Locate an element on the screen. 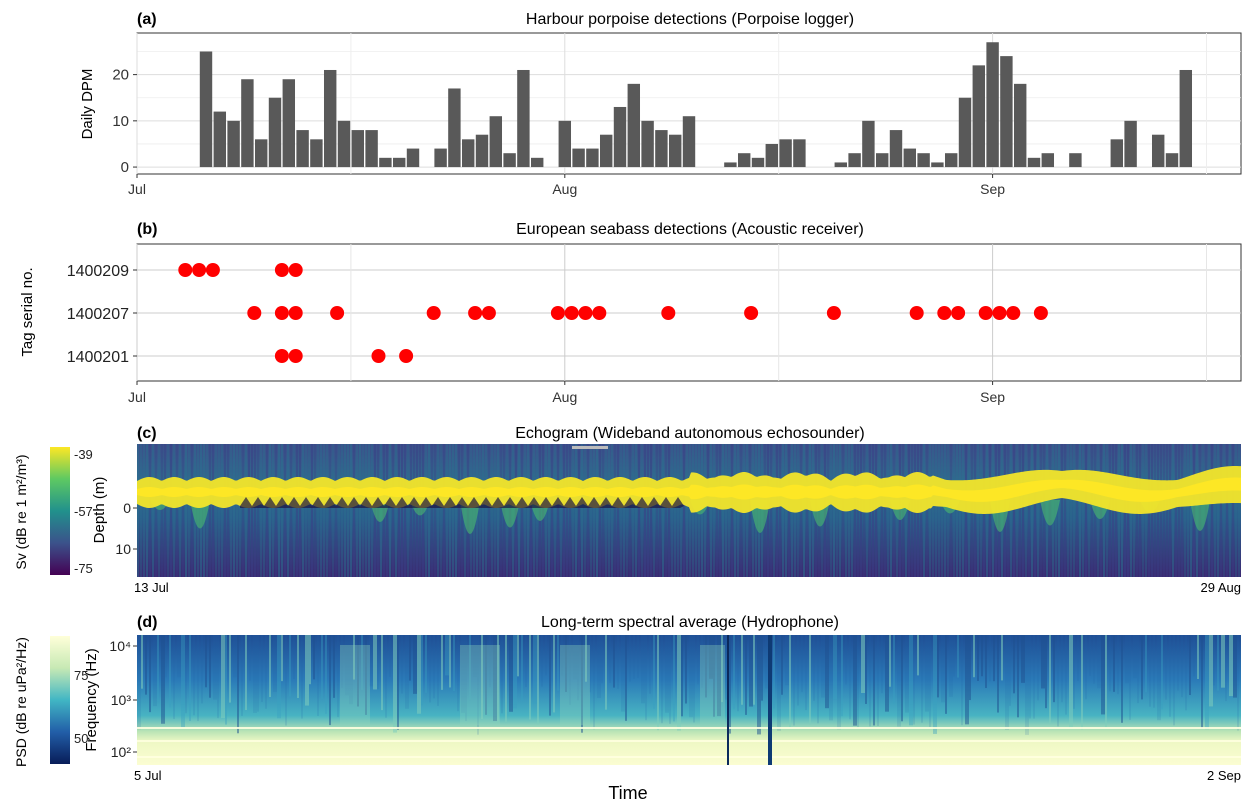 The image size is (1245, 803). psd-colorbar is located at coordinates (60, 700).